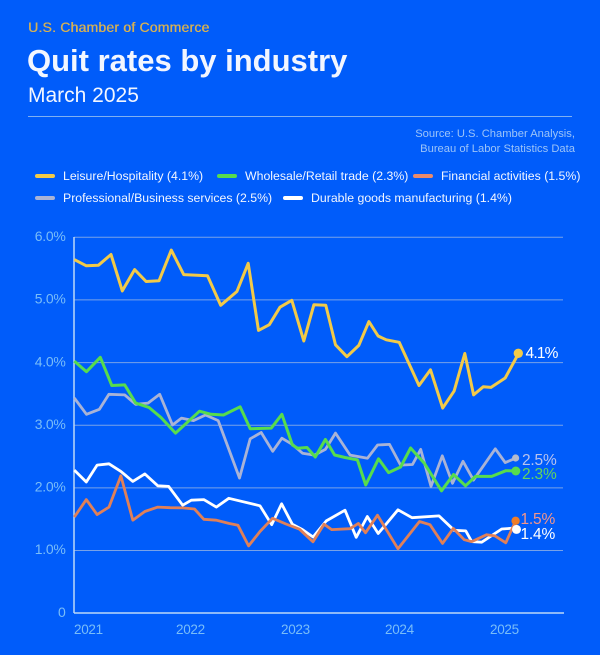  Describe the element at coordinates (62, 612) in the screenshot. I see `svg-text: 0` at that location.